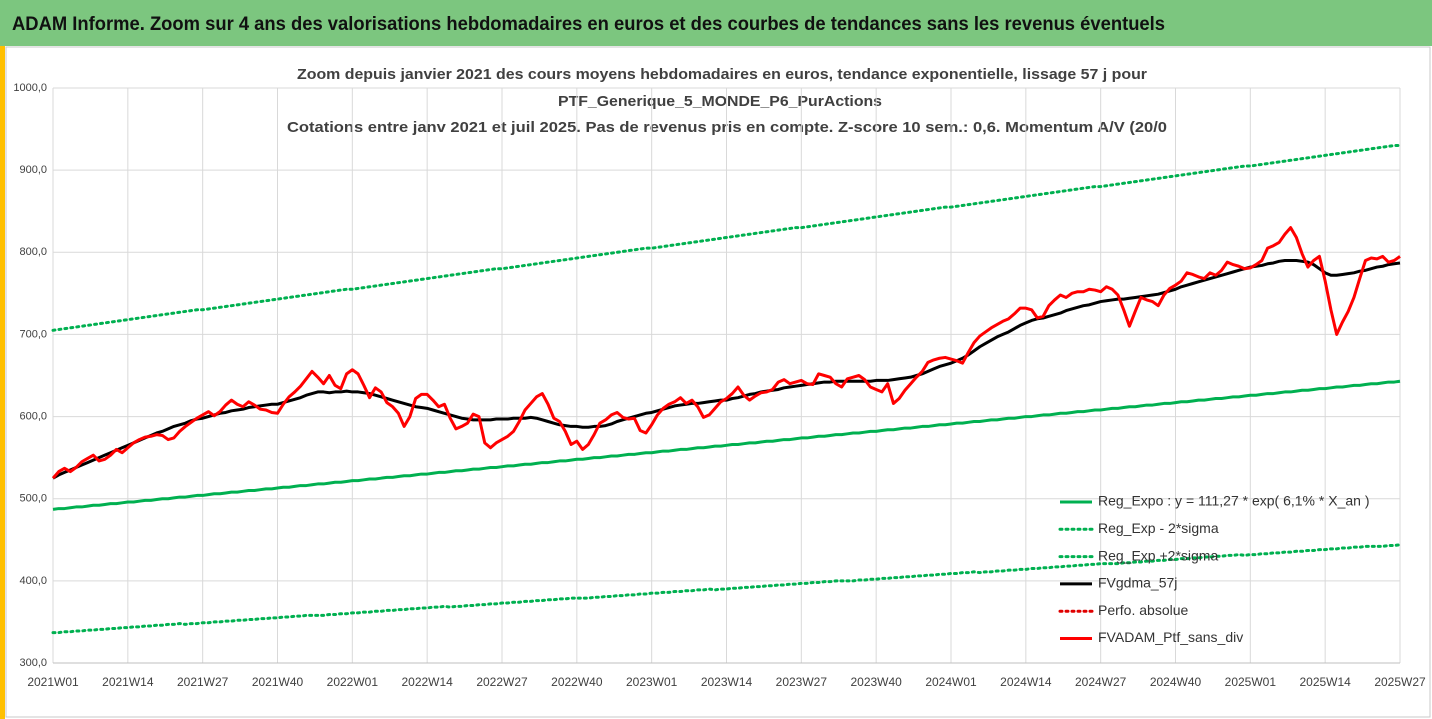  I want to click on legend-label: Perfo. absolue, so click(1143, 610).